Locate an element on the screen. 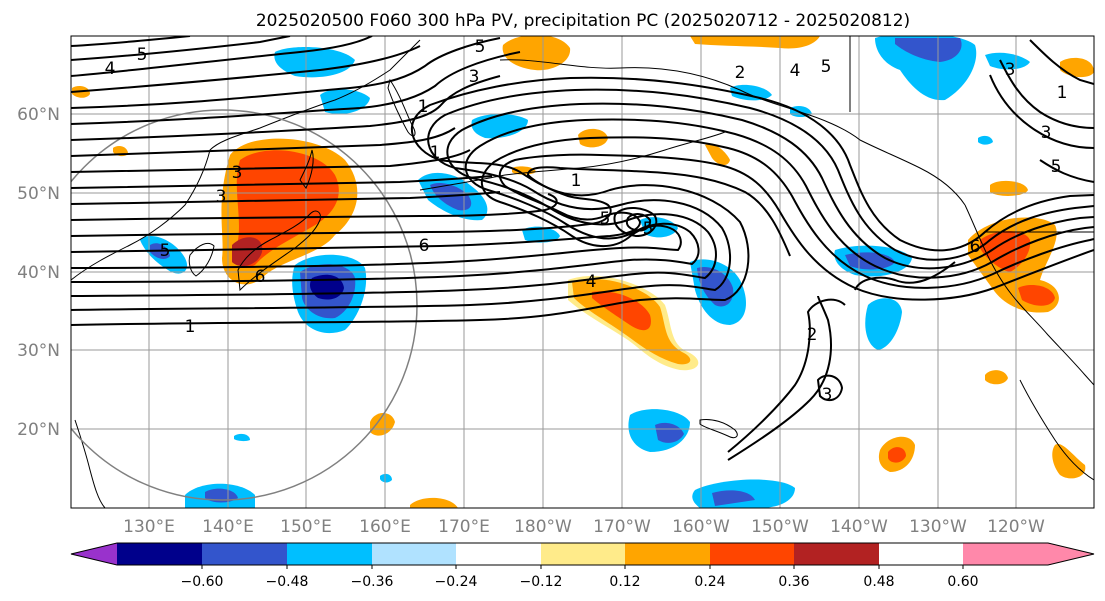 The width and height of the screenshot is (1105, 601). colorbar-tick-label: 0.36 is located at coordinates (793, 582).